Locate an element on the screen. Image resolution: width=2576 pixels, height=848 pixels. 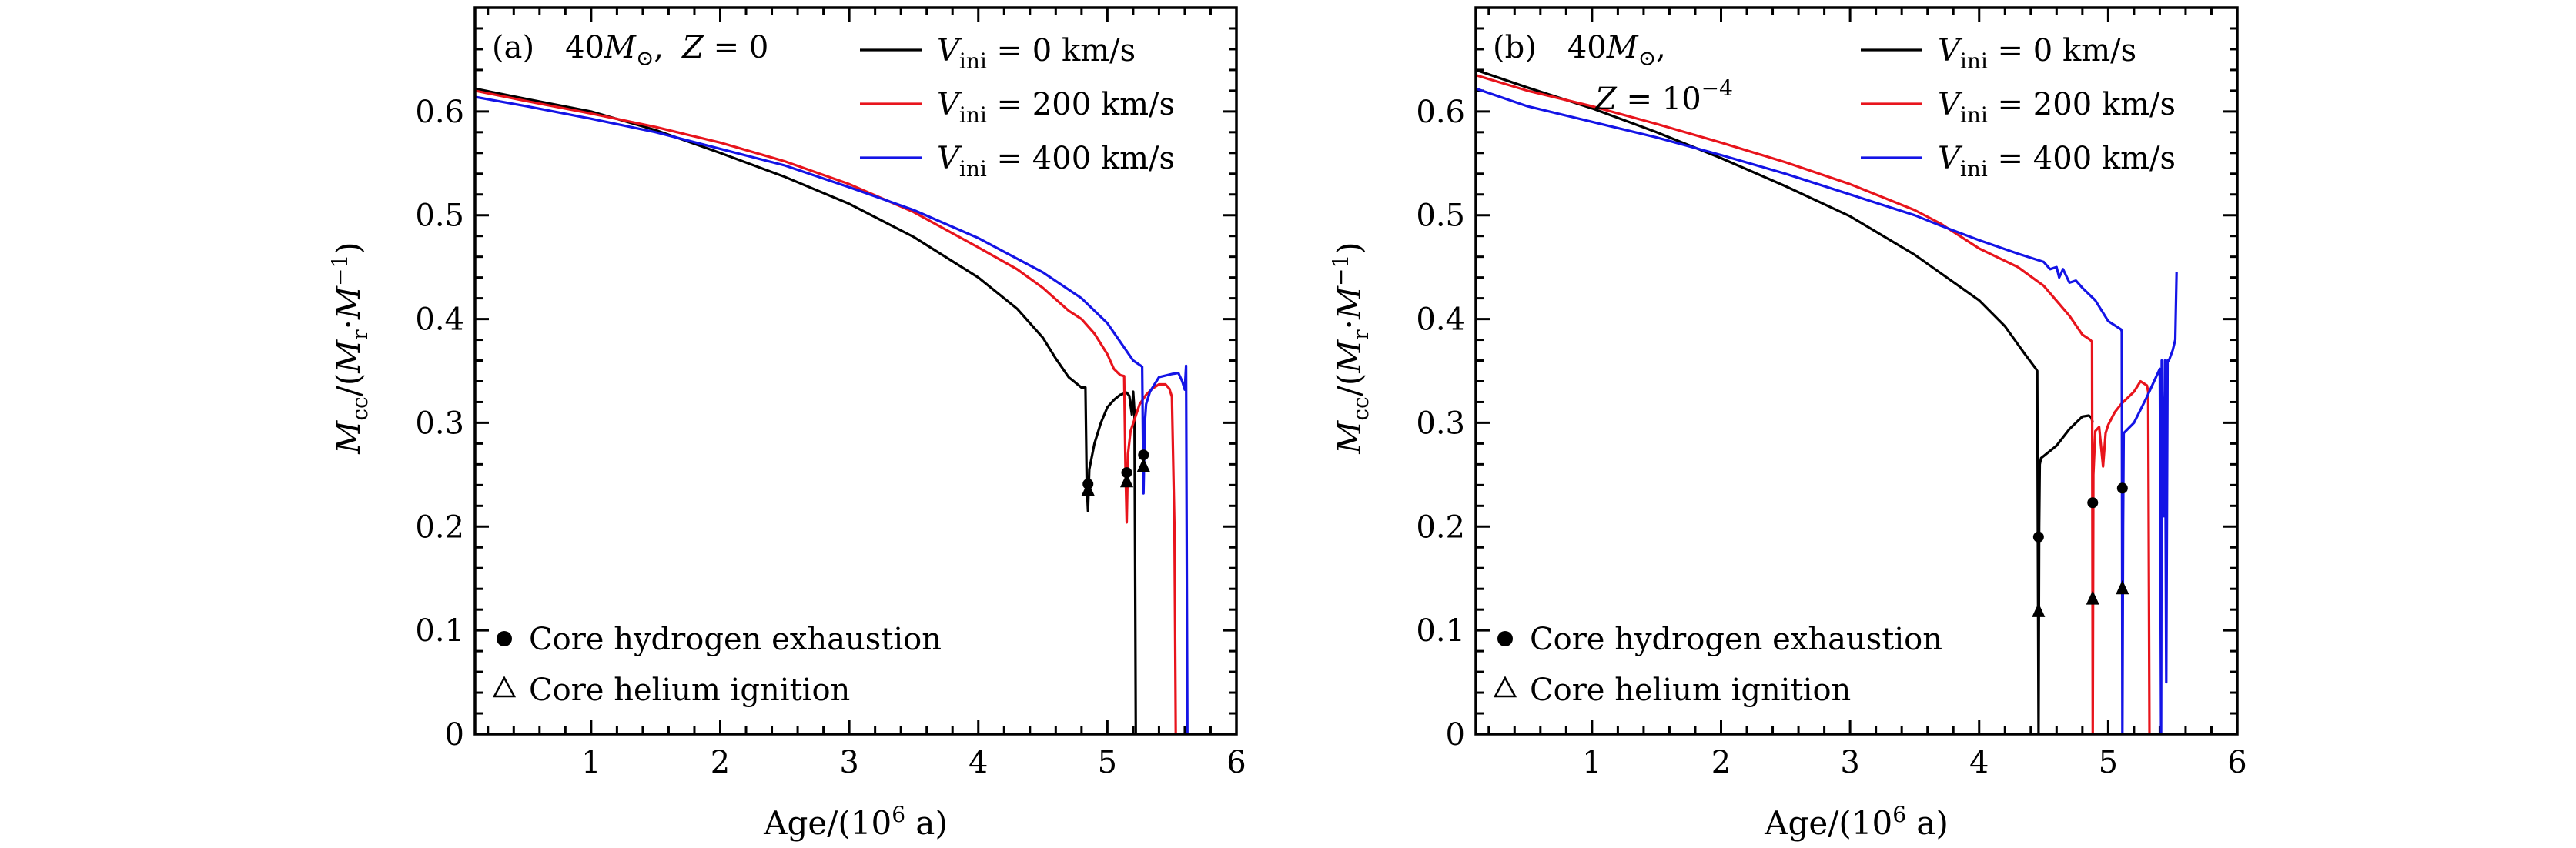
legend-circle-icon is located at coordinates (1505, 638).